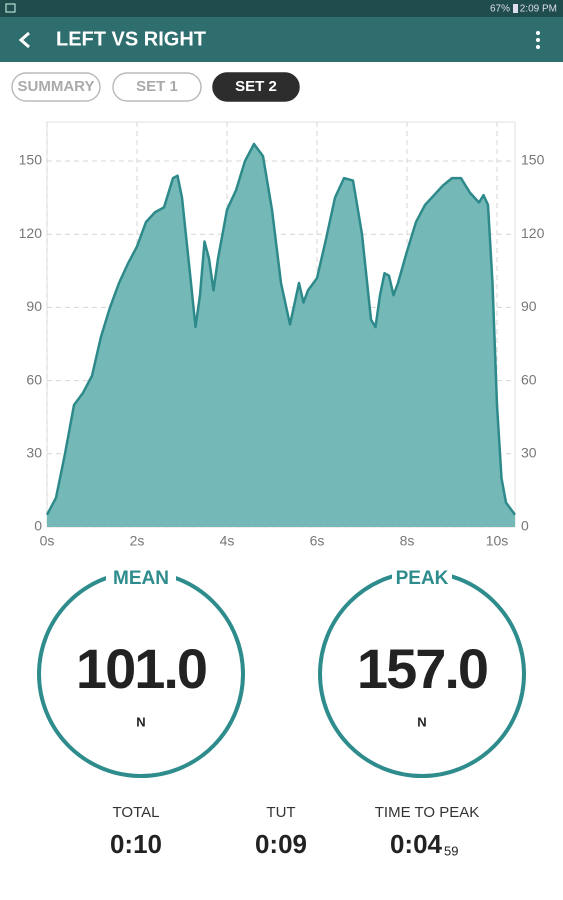 The width and height of the screenshot is (563, 900). Describe the element at coordinates (515, 8) in the screenshot. I see `battery-icon` at that location.